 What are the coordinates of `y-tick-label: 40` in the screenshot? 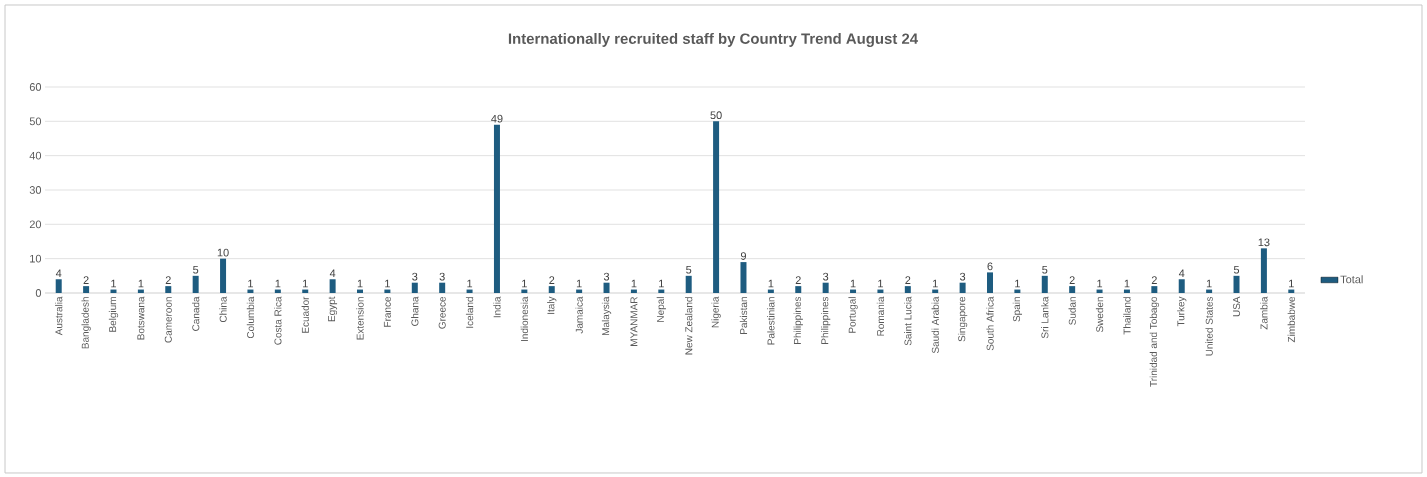 It's located at (35, 155).